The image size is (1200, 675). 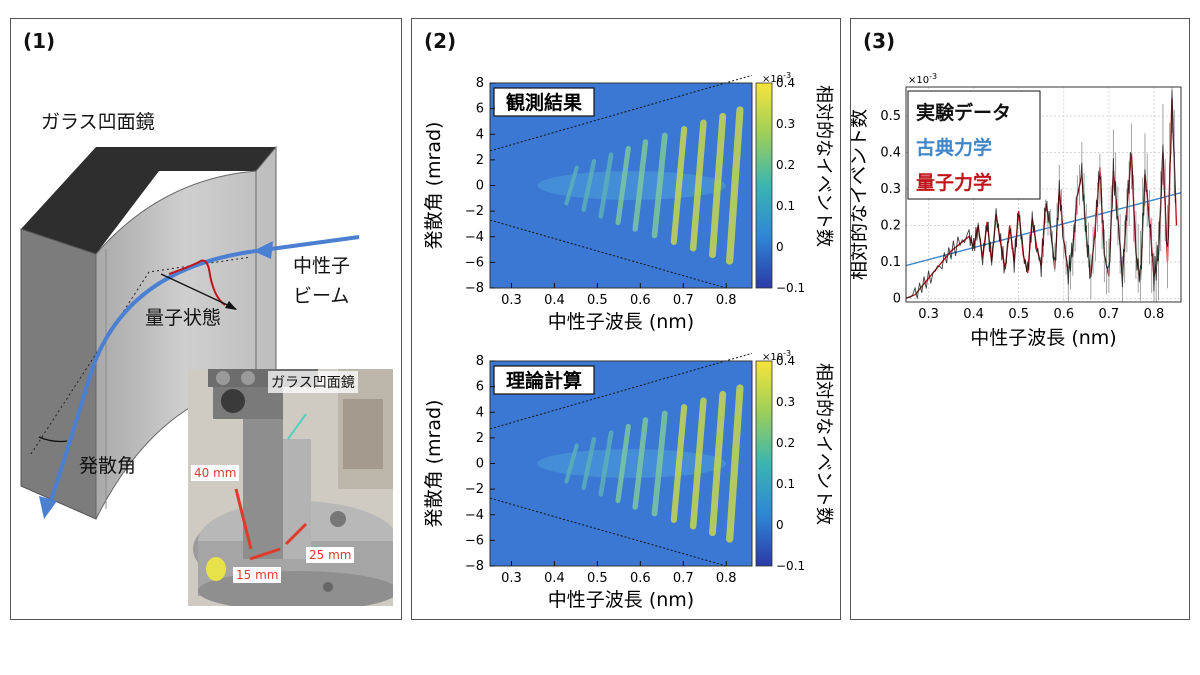 I want to click on beam-label-line1: 中性子, so click(x=322, y=266).